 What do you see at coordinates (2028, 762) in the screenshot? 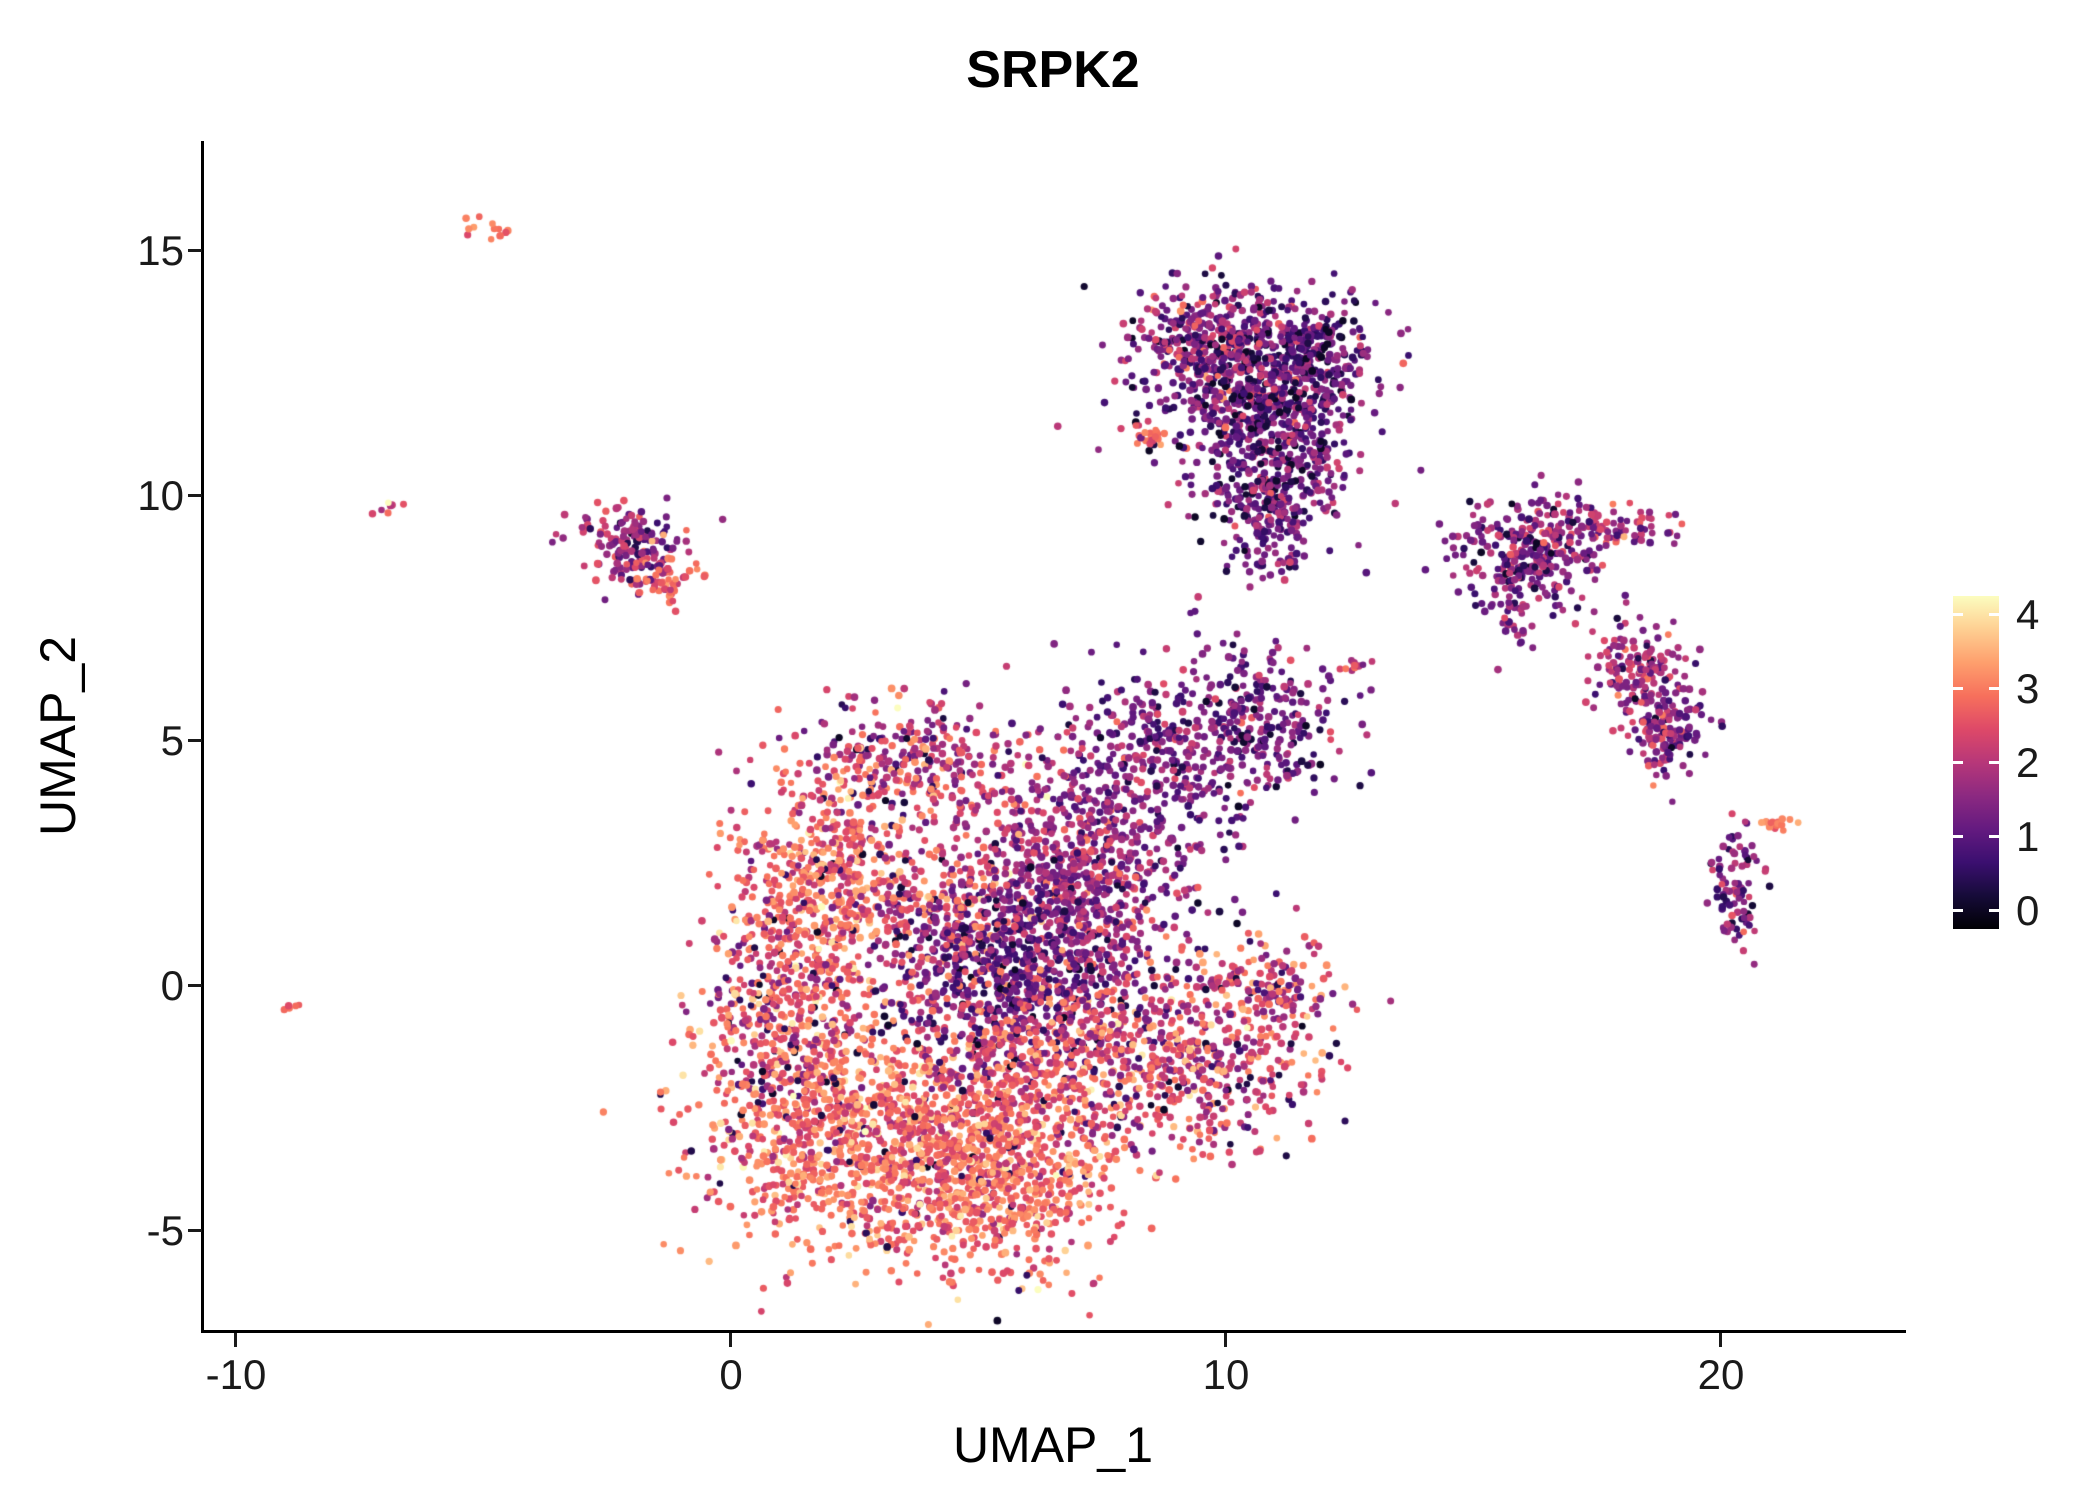
I see `colorbar-tick-label: 2` at bounding box center [2028, 762].